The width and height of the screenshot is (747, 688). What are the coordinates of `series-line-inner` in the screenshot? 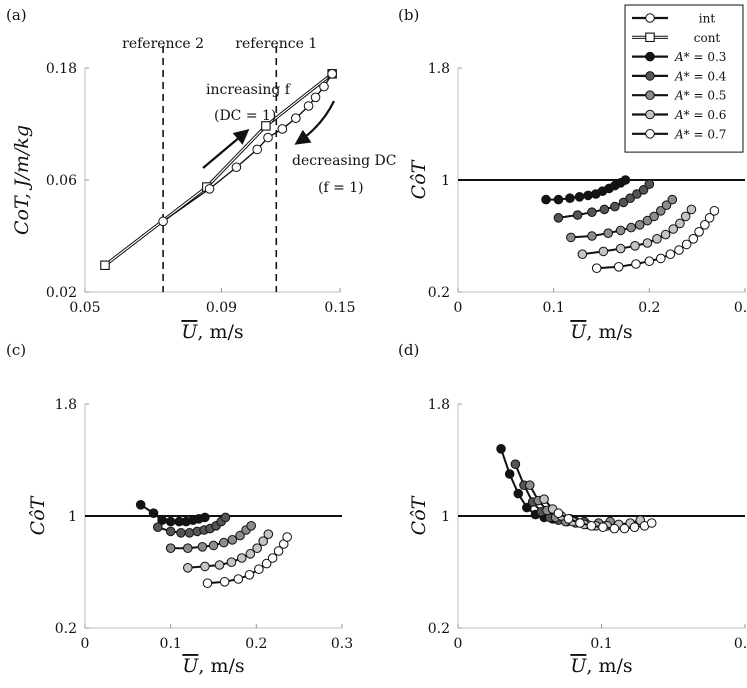 It's located at (218, 169).